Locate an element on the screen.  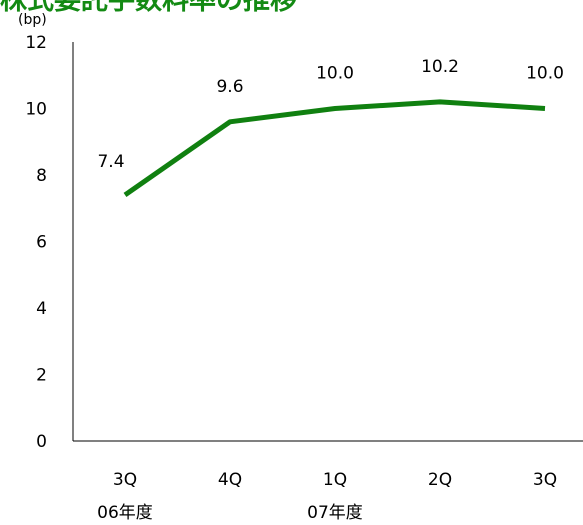
data-label: 9.6 is located at coordinates (229, 87).